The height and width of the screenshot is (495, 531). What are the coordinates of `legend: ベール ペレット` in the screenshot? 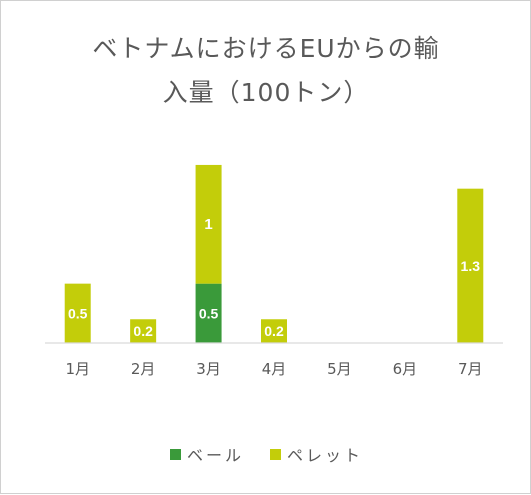 It's located at (266, 454).